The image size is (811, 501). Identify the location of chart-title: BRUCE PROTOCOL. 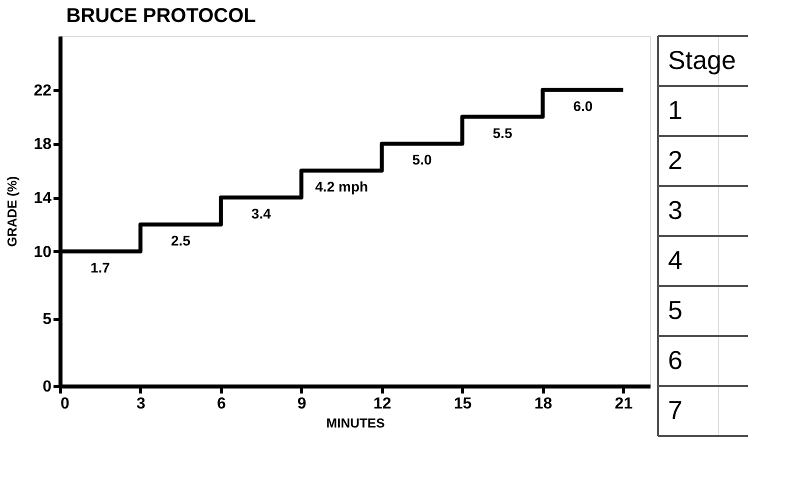
(161, 16).